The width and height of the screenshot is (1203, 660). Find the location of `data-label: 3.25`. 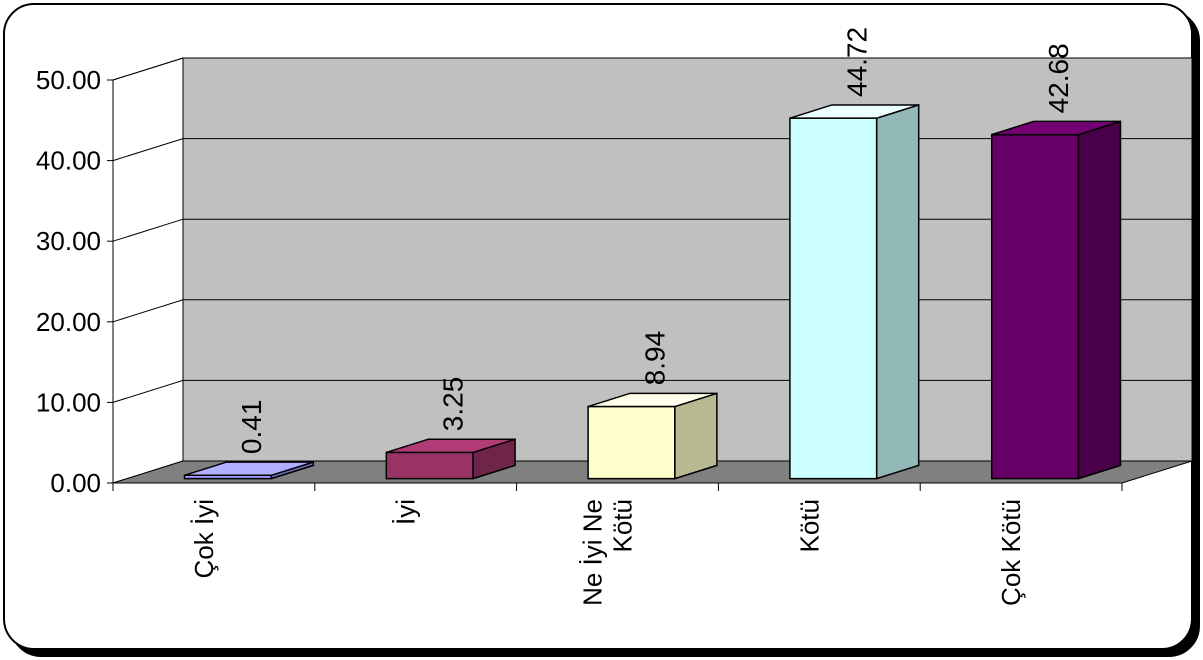

data-label: 3.25 is located at coordinates (453, 404).